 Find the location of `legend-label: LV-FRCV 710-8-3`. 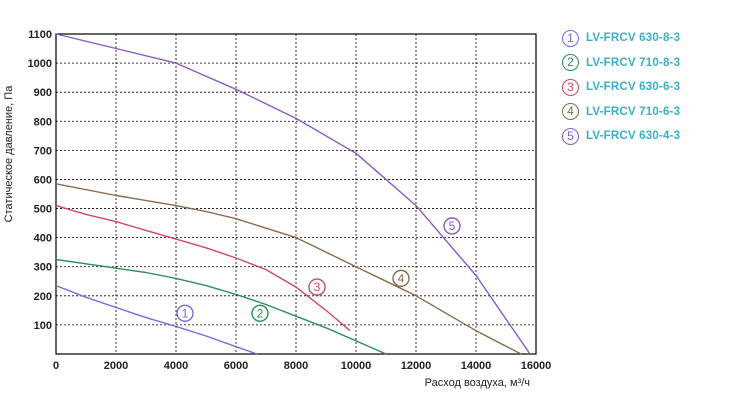

legend-label: LV-FRCV 710-8-3 is located at coordinates (633, 62).